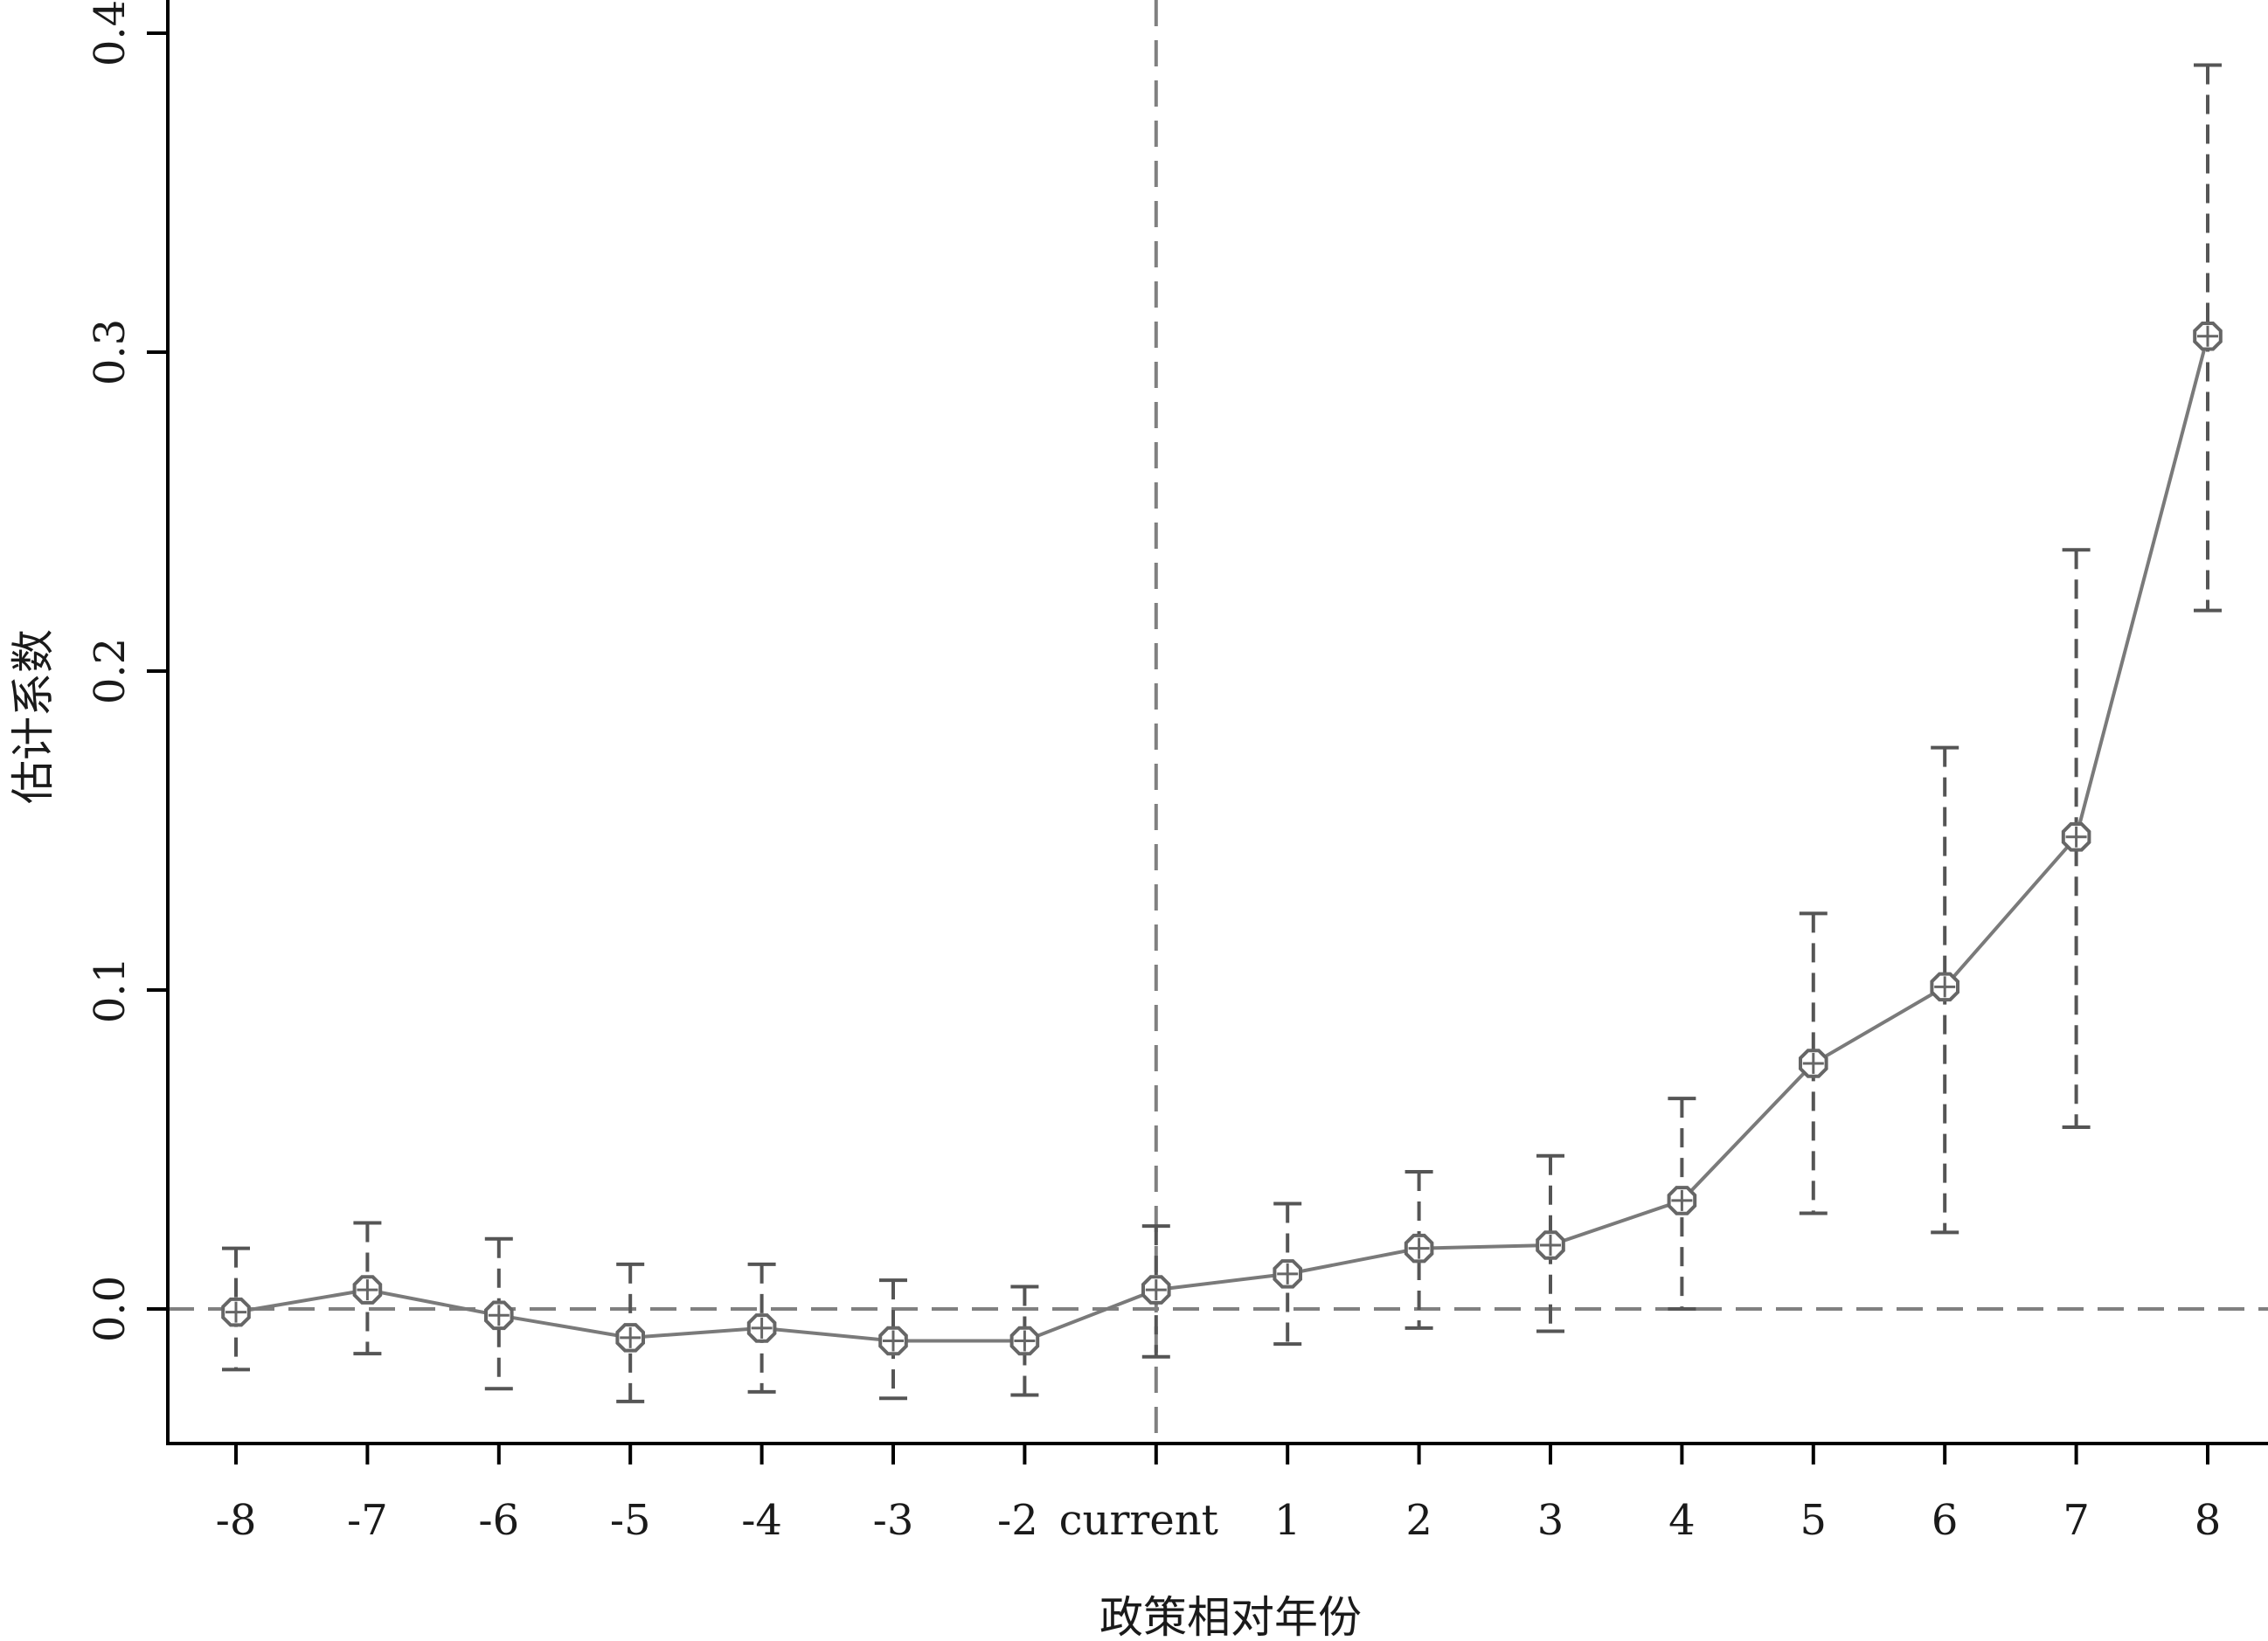 Image resolution: width=2268 pixels, height=1641 pixels. Describe the element at coordinates (1138, 1520) in the screenshot. I see `x-tick-label: current` at that location.